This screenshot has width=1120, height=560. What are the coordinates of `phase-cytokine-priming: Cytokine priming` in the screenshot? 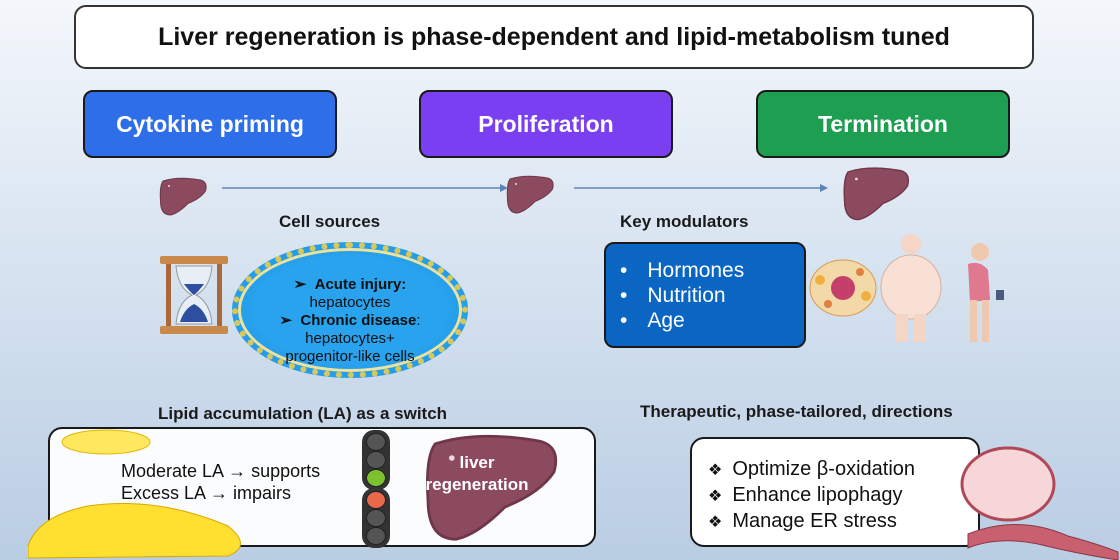 It's located at (210, 124).